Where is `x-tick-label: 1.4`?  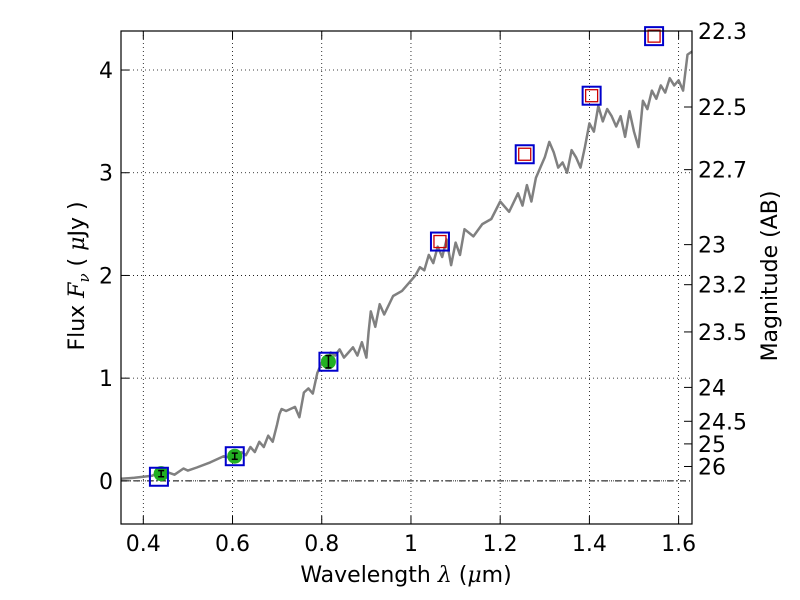 x-tick-label: 1.4 is located at coordinates (589, 544).